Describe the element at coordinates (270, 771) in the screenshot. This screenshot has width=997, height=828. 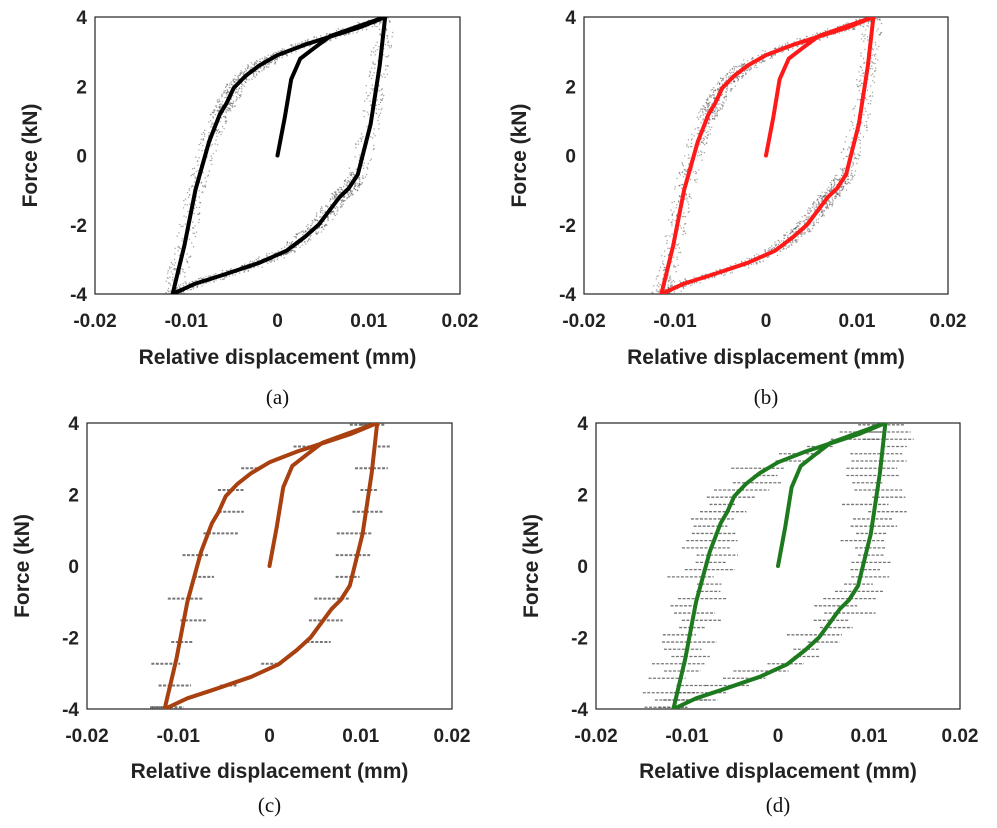
I see `x-axis-label: Relative displacement (mm)` at that location.